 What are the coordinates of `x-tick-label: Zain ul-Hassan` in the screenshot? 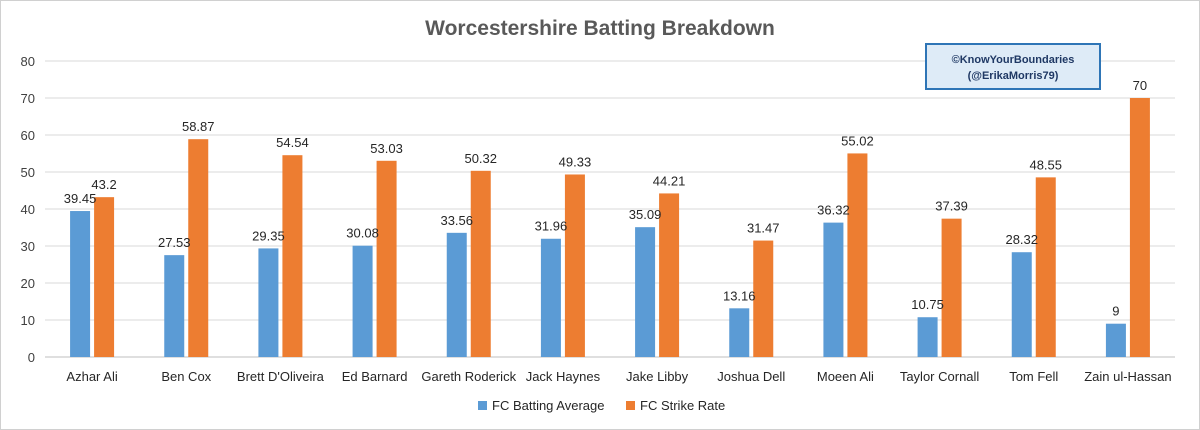 It's located at (1127, 376).